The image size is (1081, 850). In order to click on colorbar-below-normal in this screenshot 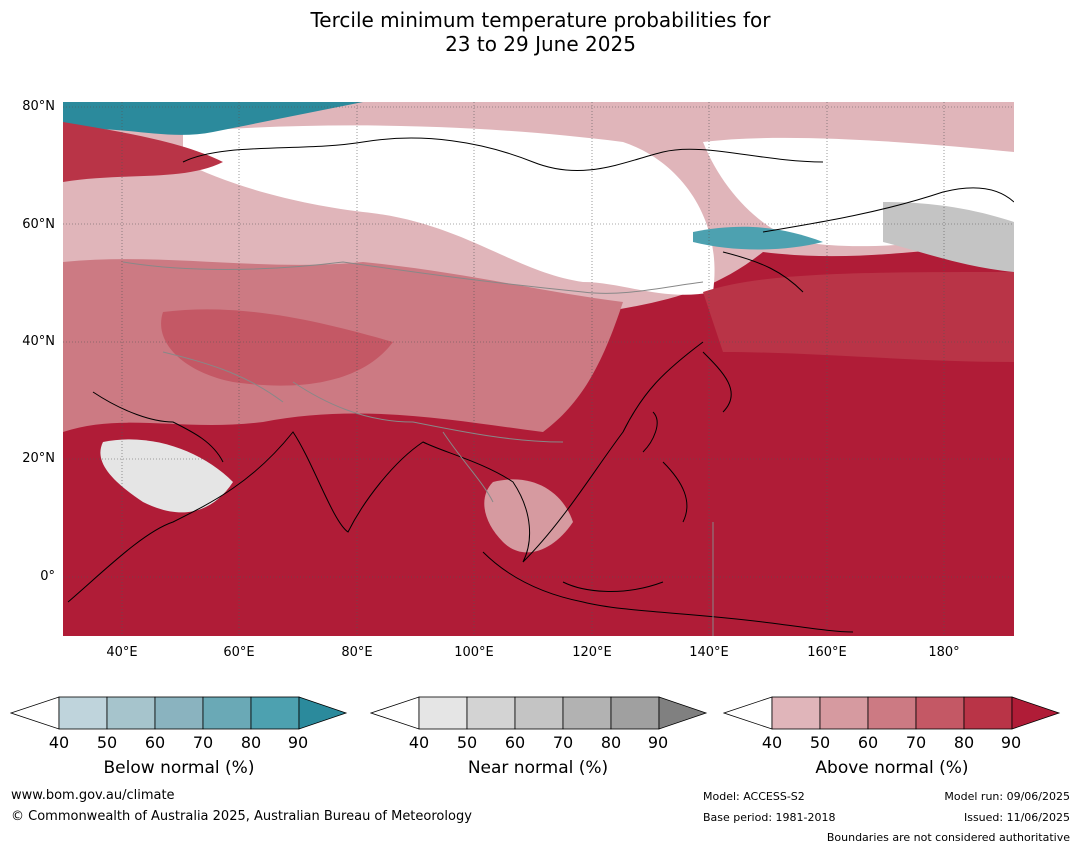, I will do `click(179, 713)`.